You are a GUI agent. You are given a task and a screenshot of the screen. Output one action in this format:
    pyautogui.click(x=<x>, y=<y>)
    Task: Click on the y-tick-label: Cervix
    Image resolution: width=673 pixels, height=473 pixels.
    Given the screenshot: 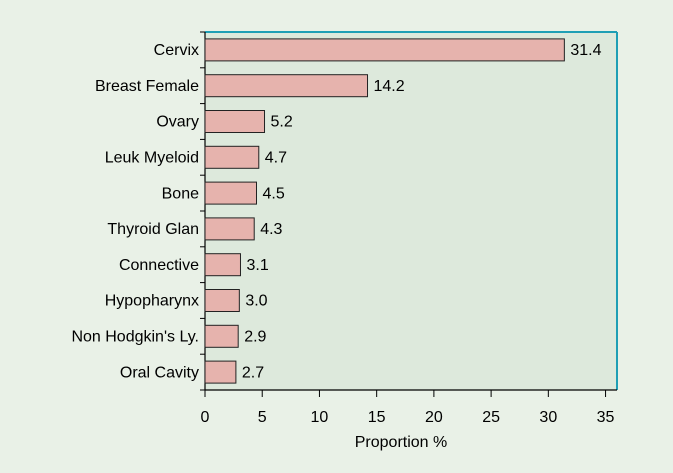 What is the action you would take?
    pyautogui.click(x=176, y=50)
    